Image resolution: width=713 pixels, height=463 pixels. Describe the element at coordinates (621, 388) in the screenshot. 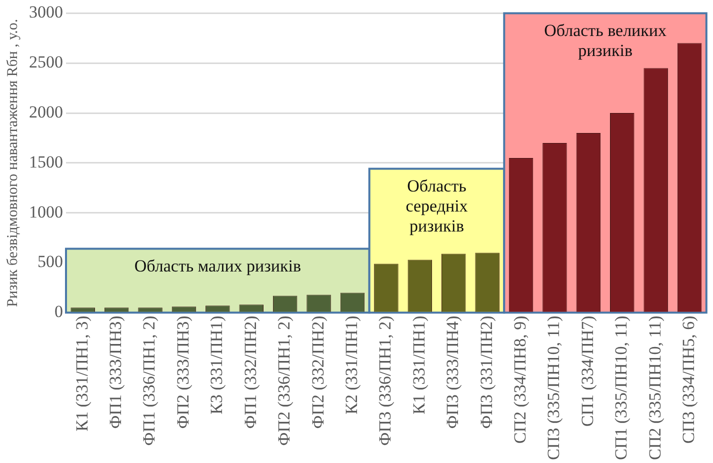

I see `x-tick-label: СП1 (335/ПН10, 11)` at that location.